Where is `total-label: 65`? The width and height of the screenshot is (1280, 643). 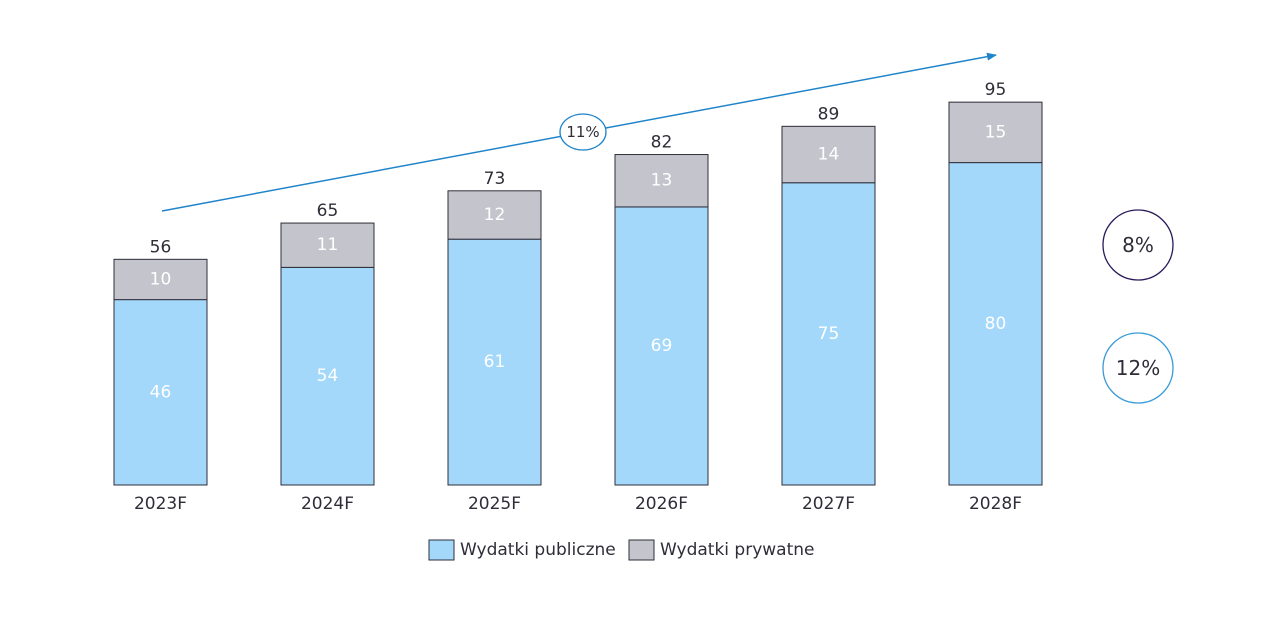 total-label: 65 is located at coordinates (328, 211).